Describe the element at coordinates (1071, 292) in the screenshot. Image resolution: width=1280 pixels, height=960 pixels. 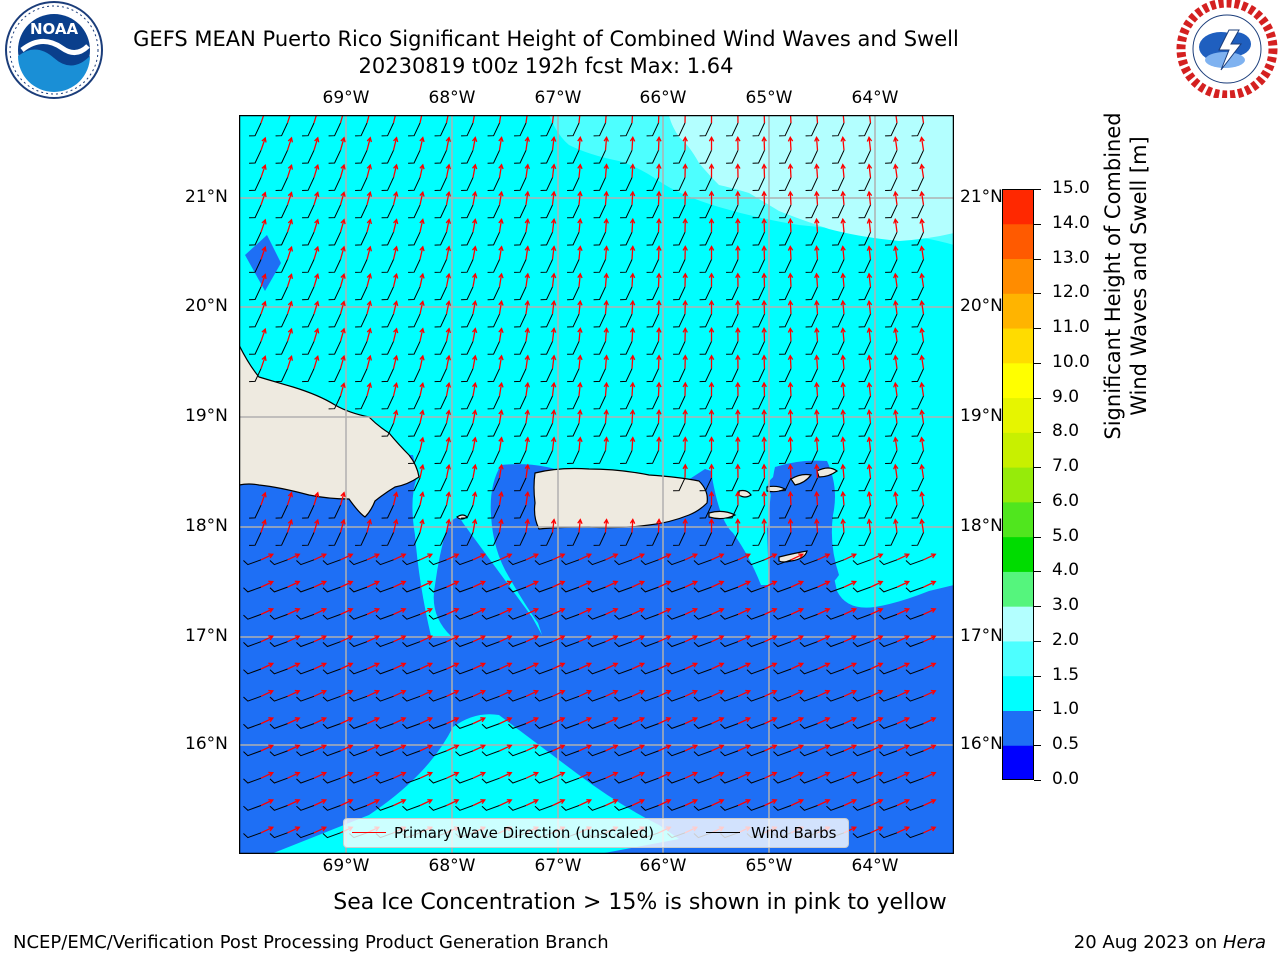
I see `colorbar-tick-label: 12.0` at that location.